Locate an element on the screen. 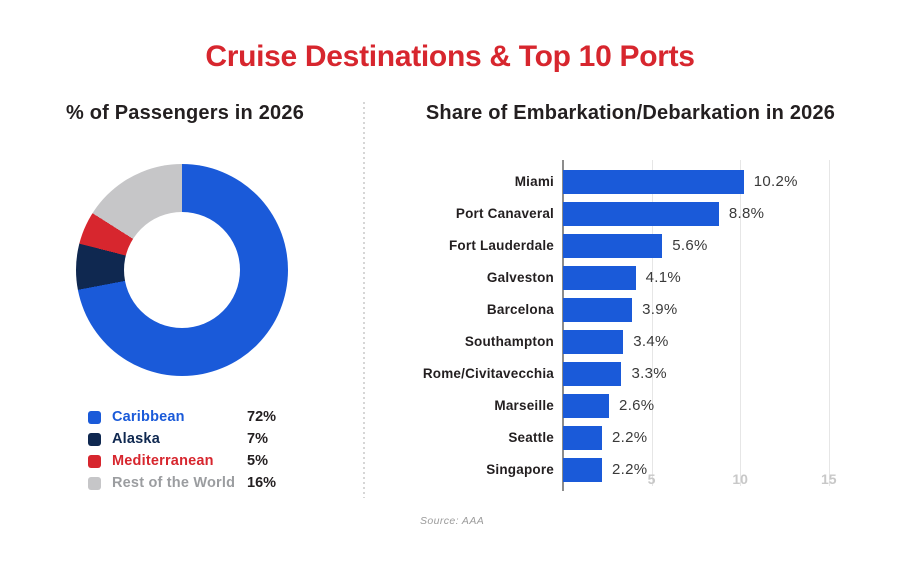  legend-row: Rest of the World 16% is located at coordinates (218, 483).